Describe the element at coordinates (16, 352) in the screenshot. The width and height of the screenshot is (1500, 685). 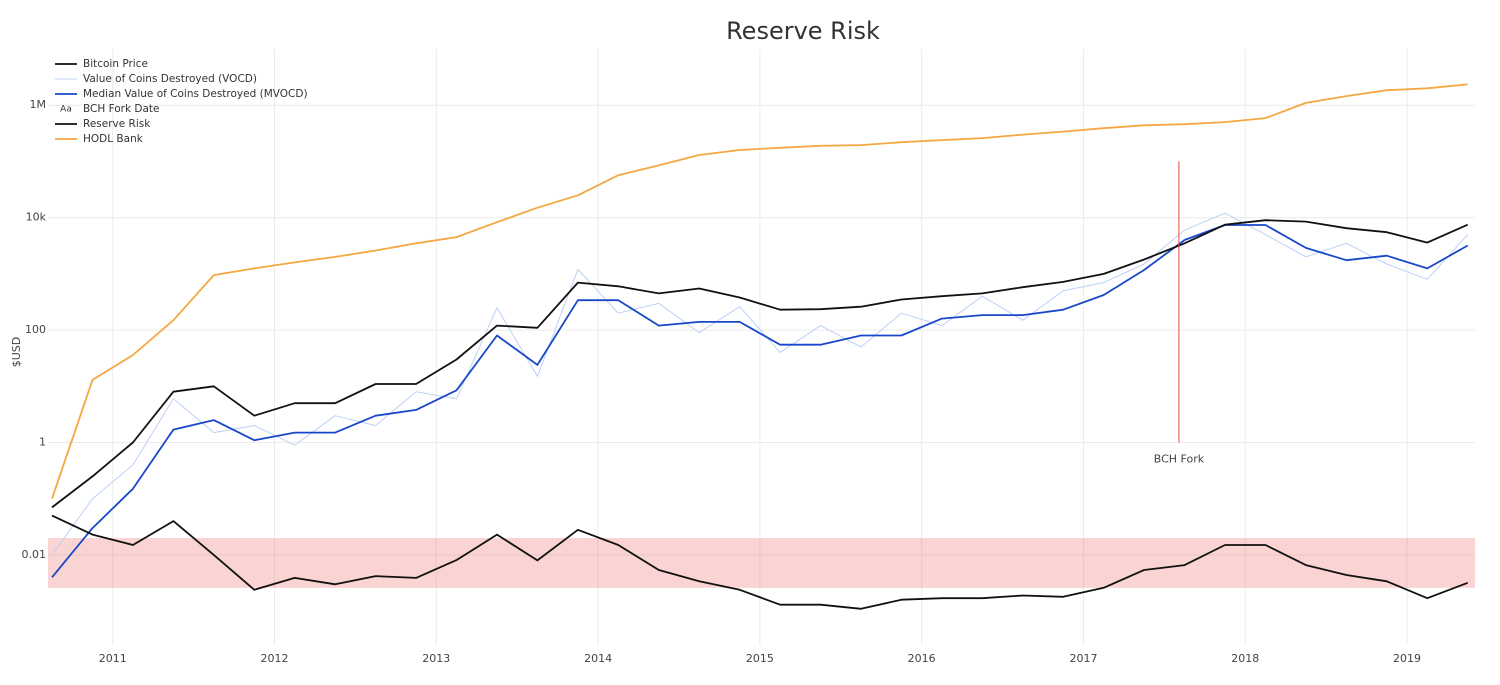
I see `y-axis-title: $USD` at that location.